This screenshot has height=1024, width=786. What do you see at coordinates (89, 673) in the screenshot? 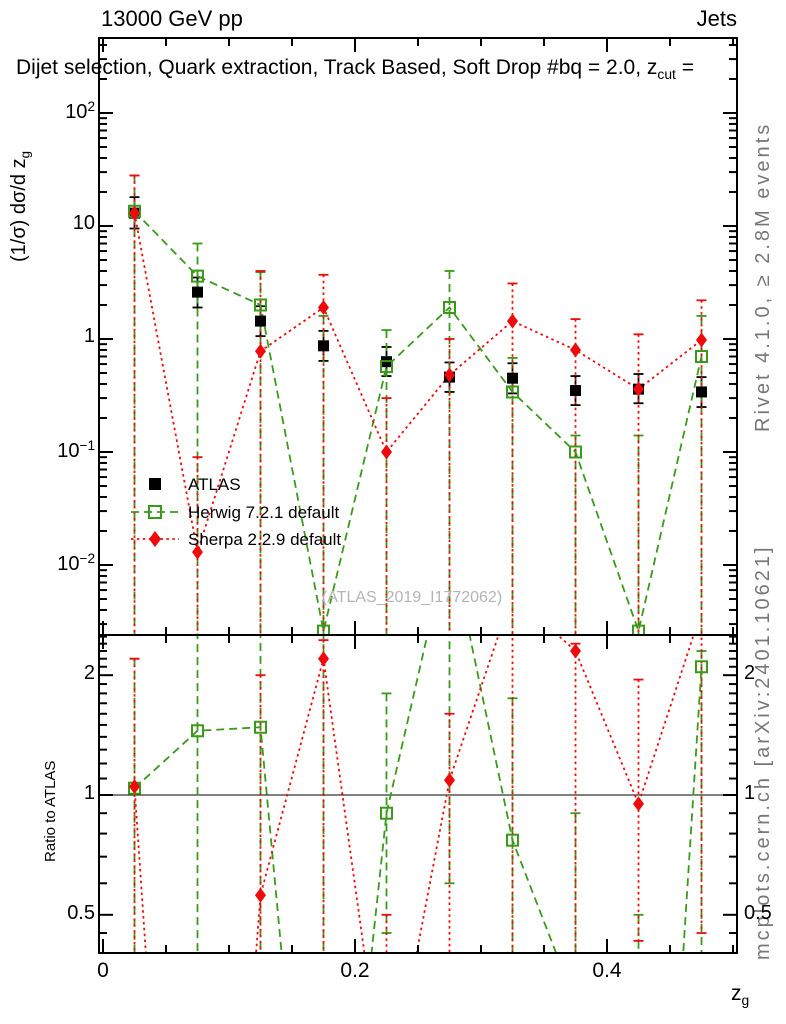
I see `ratio-y-tick-label: 2` at bounding box center [89, 673].